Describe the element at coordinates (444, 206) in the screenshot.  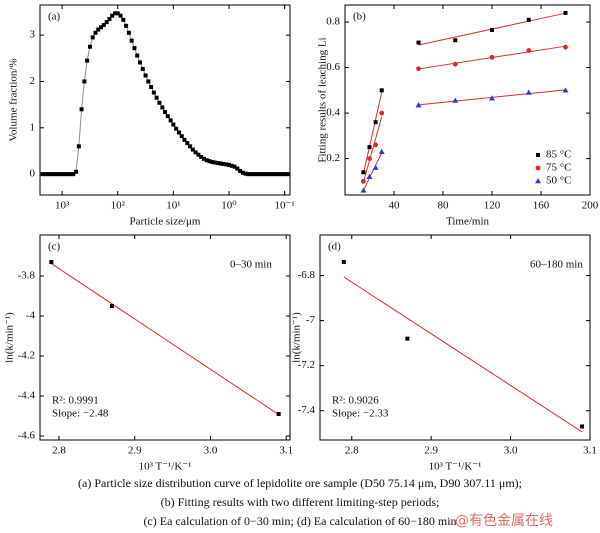
I see `x-tick-label: 80` at that location.